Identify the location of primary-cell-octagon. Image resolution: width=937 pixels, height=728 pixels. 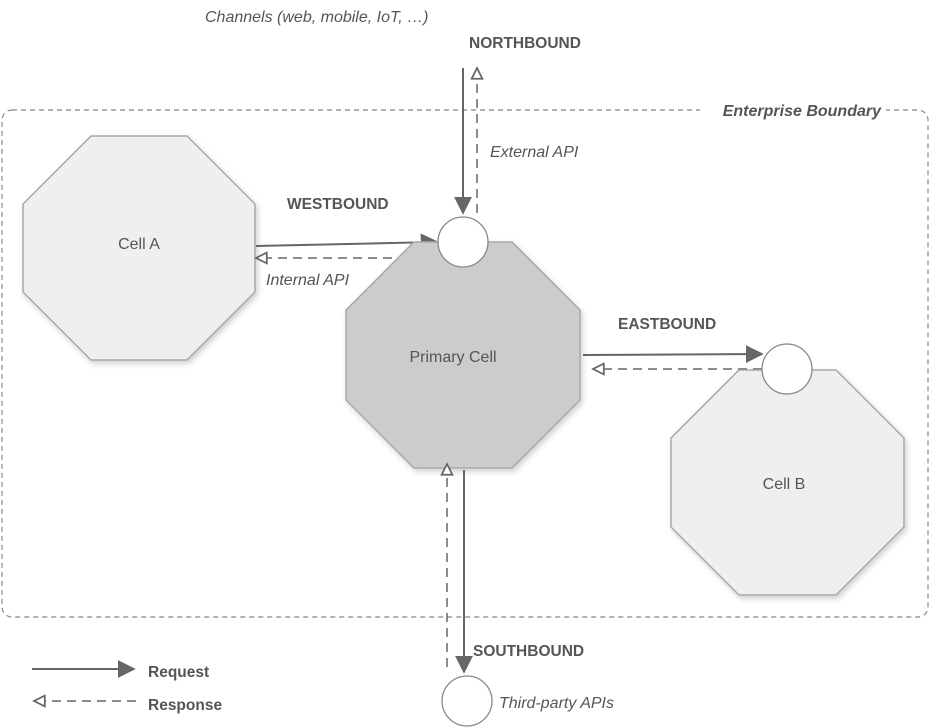
(463, 355).